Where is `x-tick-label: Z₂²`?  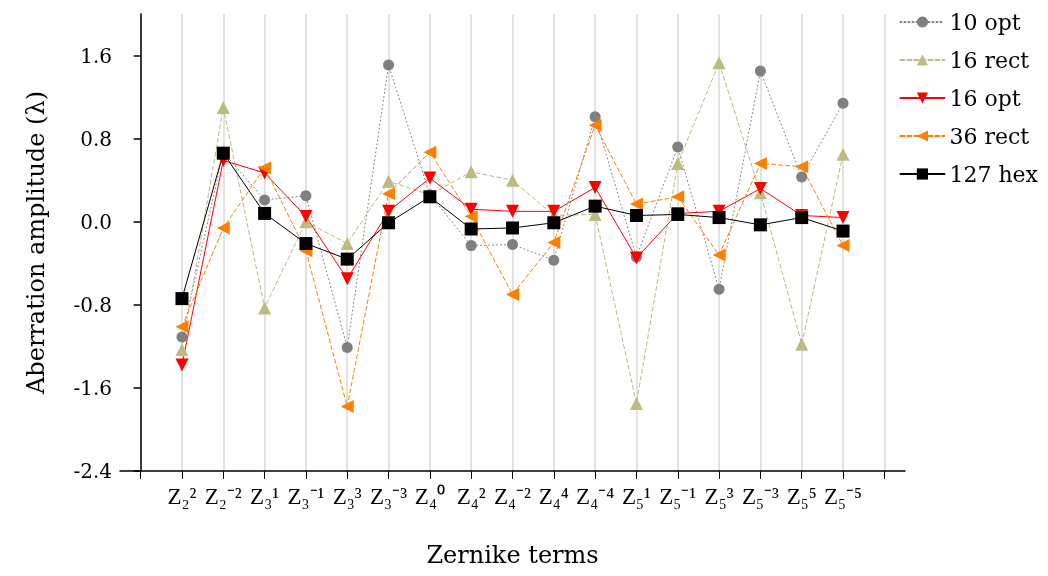
x-tick-label: Z₂² is located at coordinates (182, 496).